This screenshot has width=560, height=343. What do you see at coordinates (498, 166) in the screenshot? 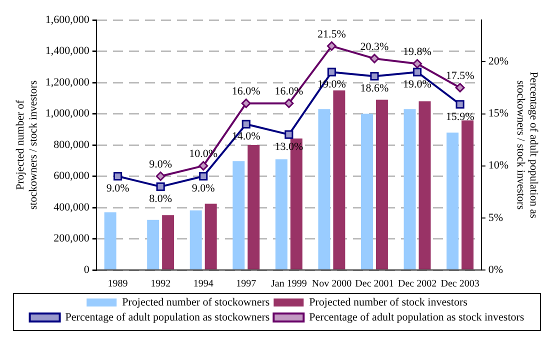
I see `y2-tick-label: 10%` at bounding box center [498, 166].